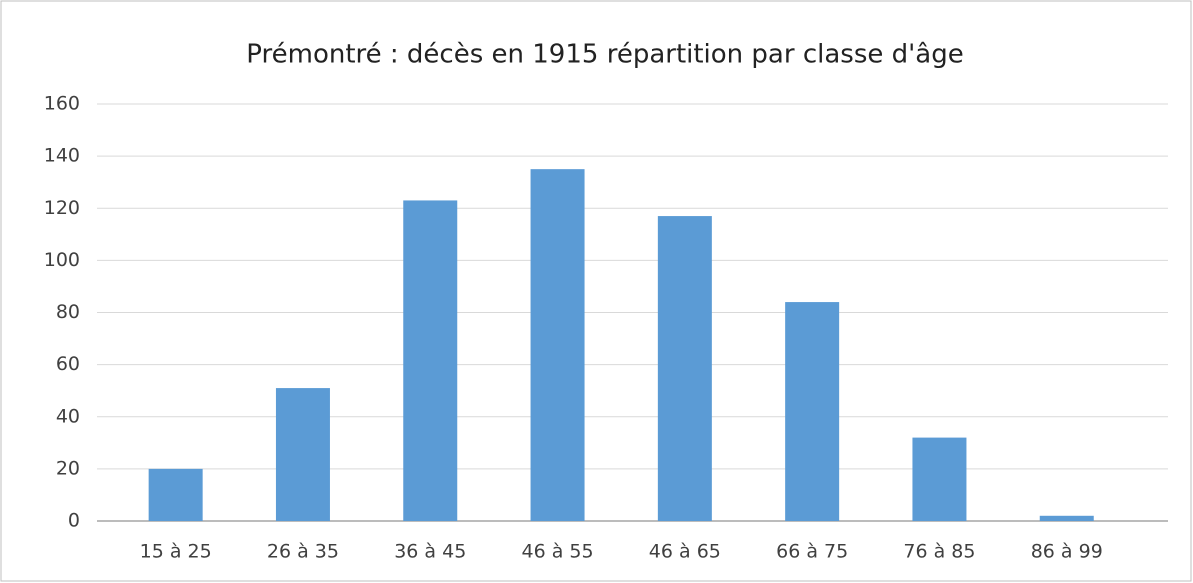 Image resolution: width=1193 pixels, height=583 pixels. What do you see at coordinates (430, 552) in the screenshot?
I see `x-tick-label: 36 à 45` at bounding box center [430, 552].